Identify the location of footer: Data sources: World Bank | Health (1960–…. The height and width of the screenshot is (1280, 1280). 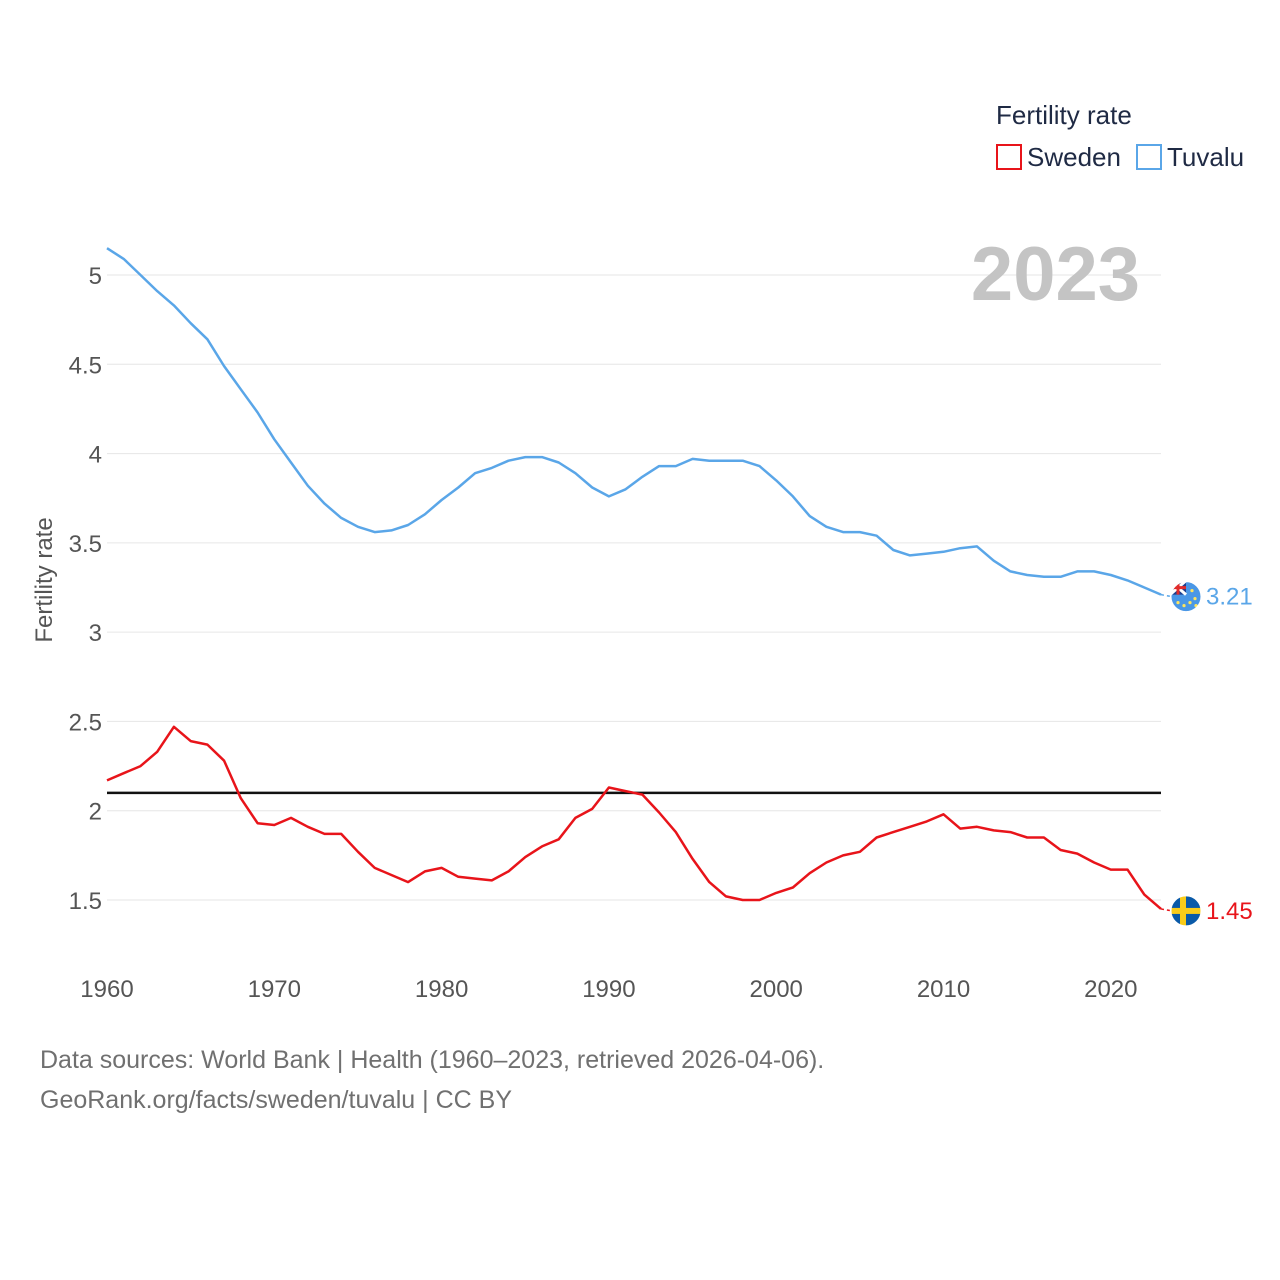
(432, 1080).